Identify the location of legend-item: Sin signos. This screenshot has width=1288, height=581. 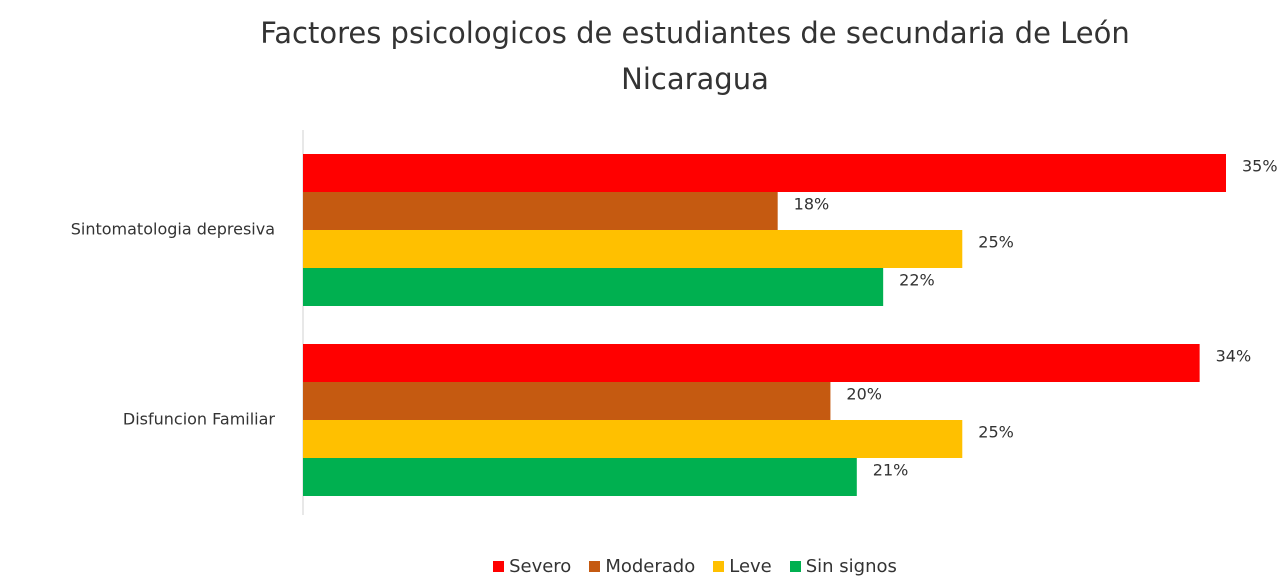
(843, 566).